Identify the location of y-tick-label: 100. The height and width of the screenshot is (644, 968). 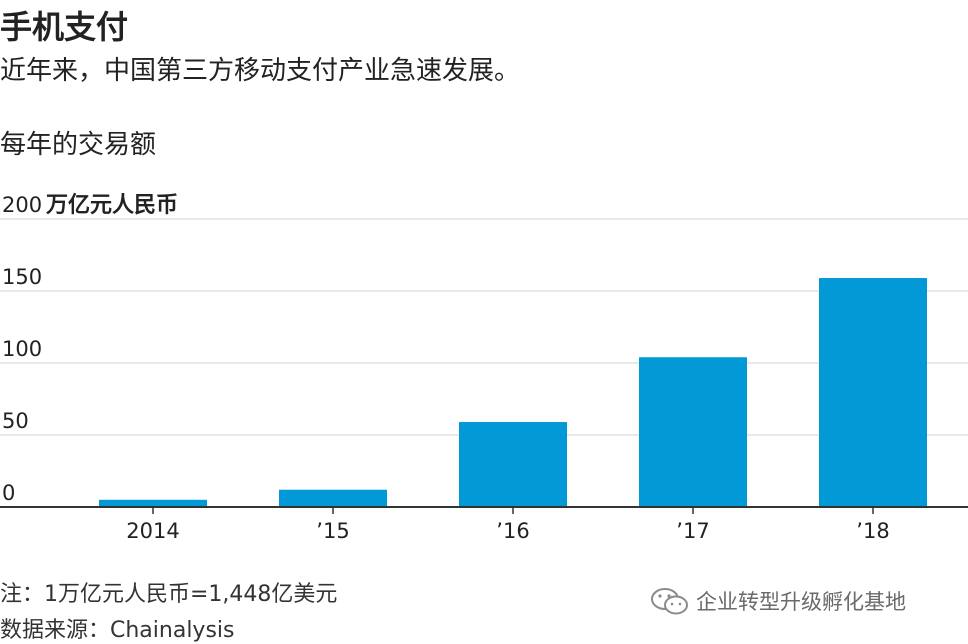
(22, 349).